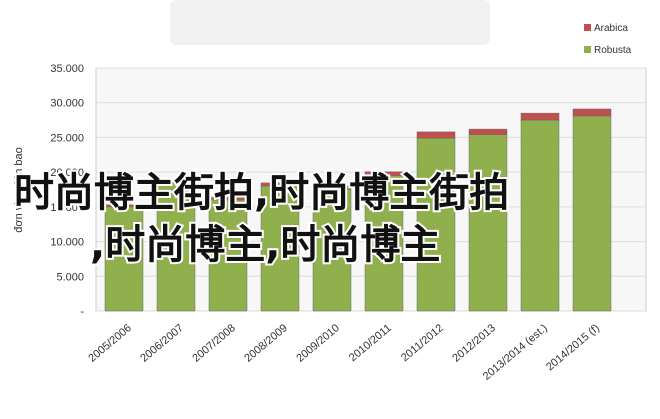  I want to click on overlay-text: ,时尚博主,时尚博主, so click(265, 245).